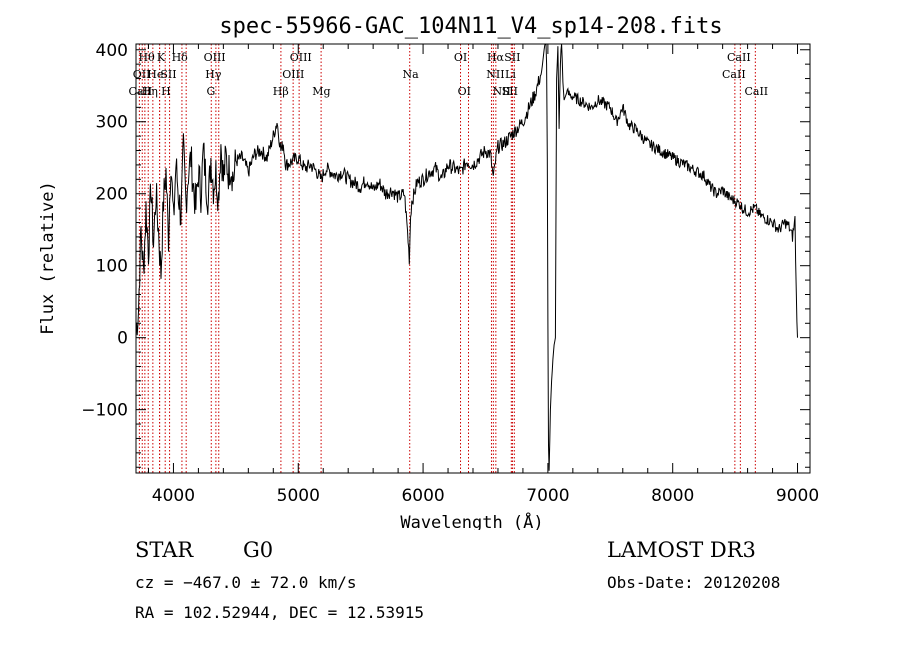  I want to click on chart-title: spec-55966-GAC_104N11_V4_sp14-208.fits, so click(470, 26).